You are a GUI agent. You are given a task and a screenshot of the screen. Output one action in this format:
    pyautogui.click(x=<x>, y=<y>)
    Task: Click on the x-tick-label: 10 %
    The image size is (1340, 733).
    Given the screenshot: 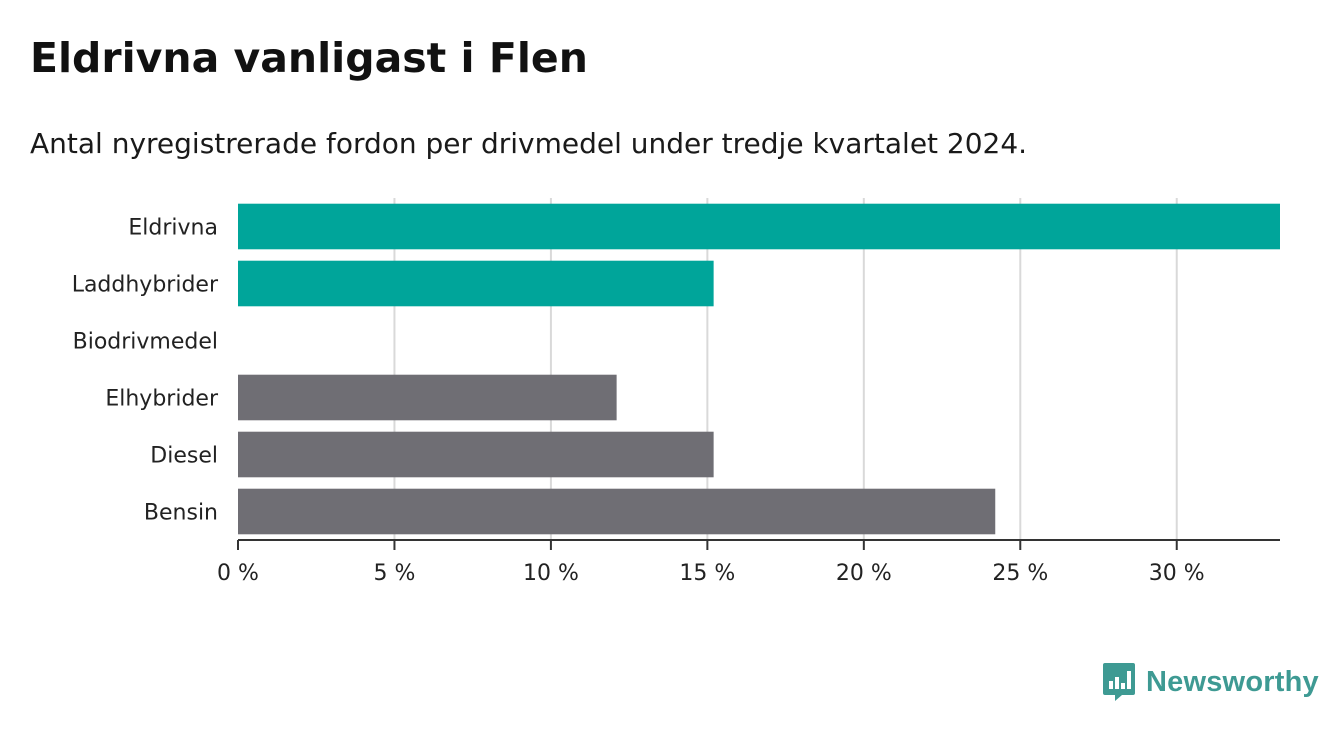 What is the action you would take?
    pyautogui.click(x=551, y=573)
    